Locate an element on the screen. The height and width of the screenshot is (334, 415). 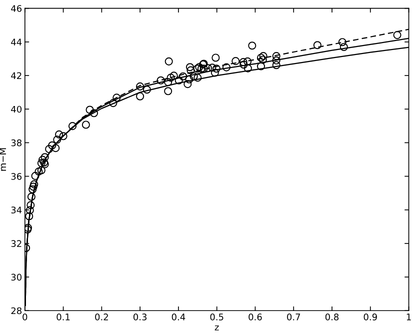
x-axis-title: z is located at coordinates (216, 327).